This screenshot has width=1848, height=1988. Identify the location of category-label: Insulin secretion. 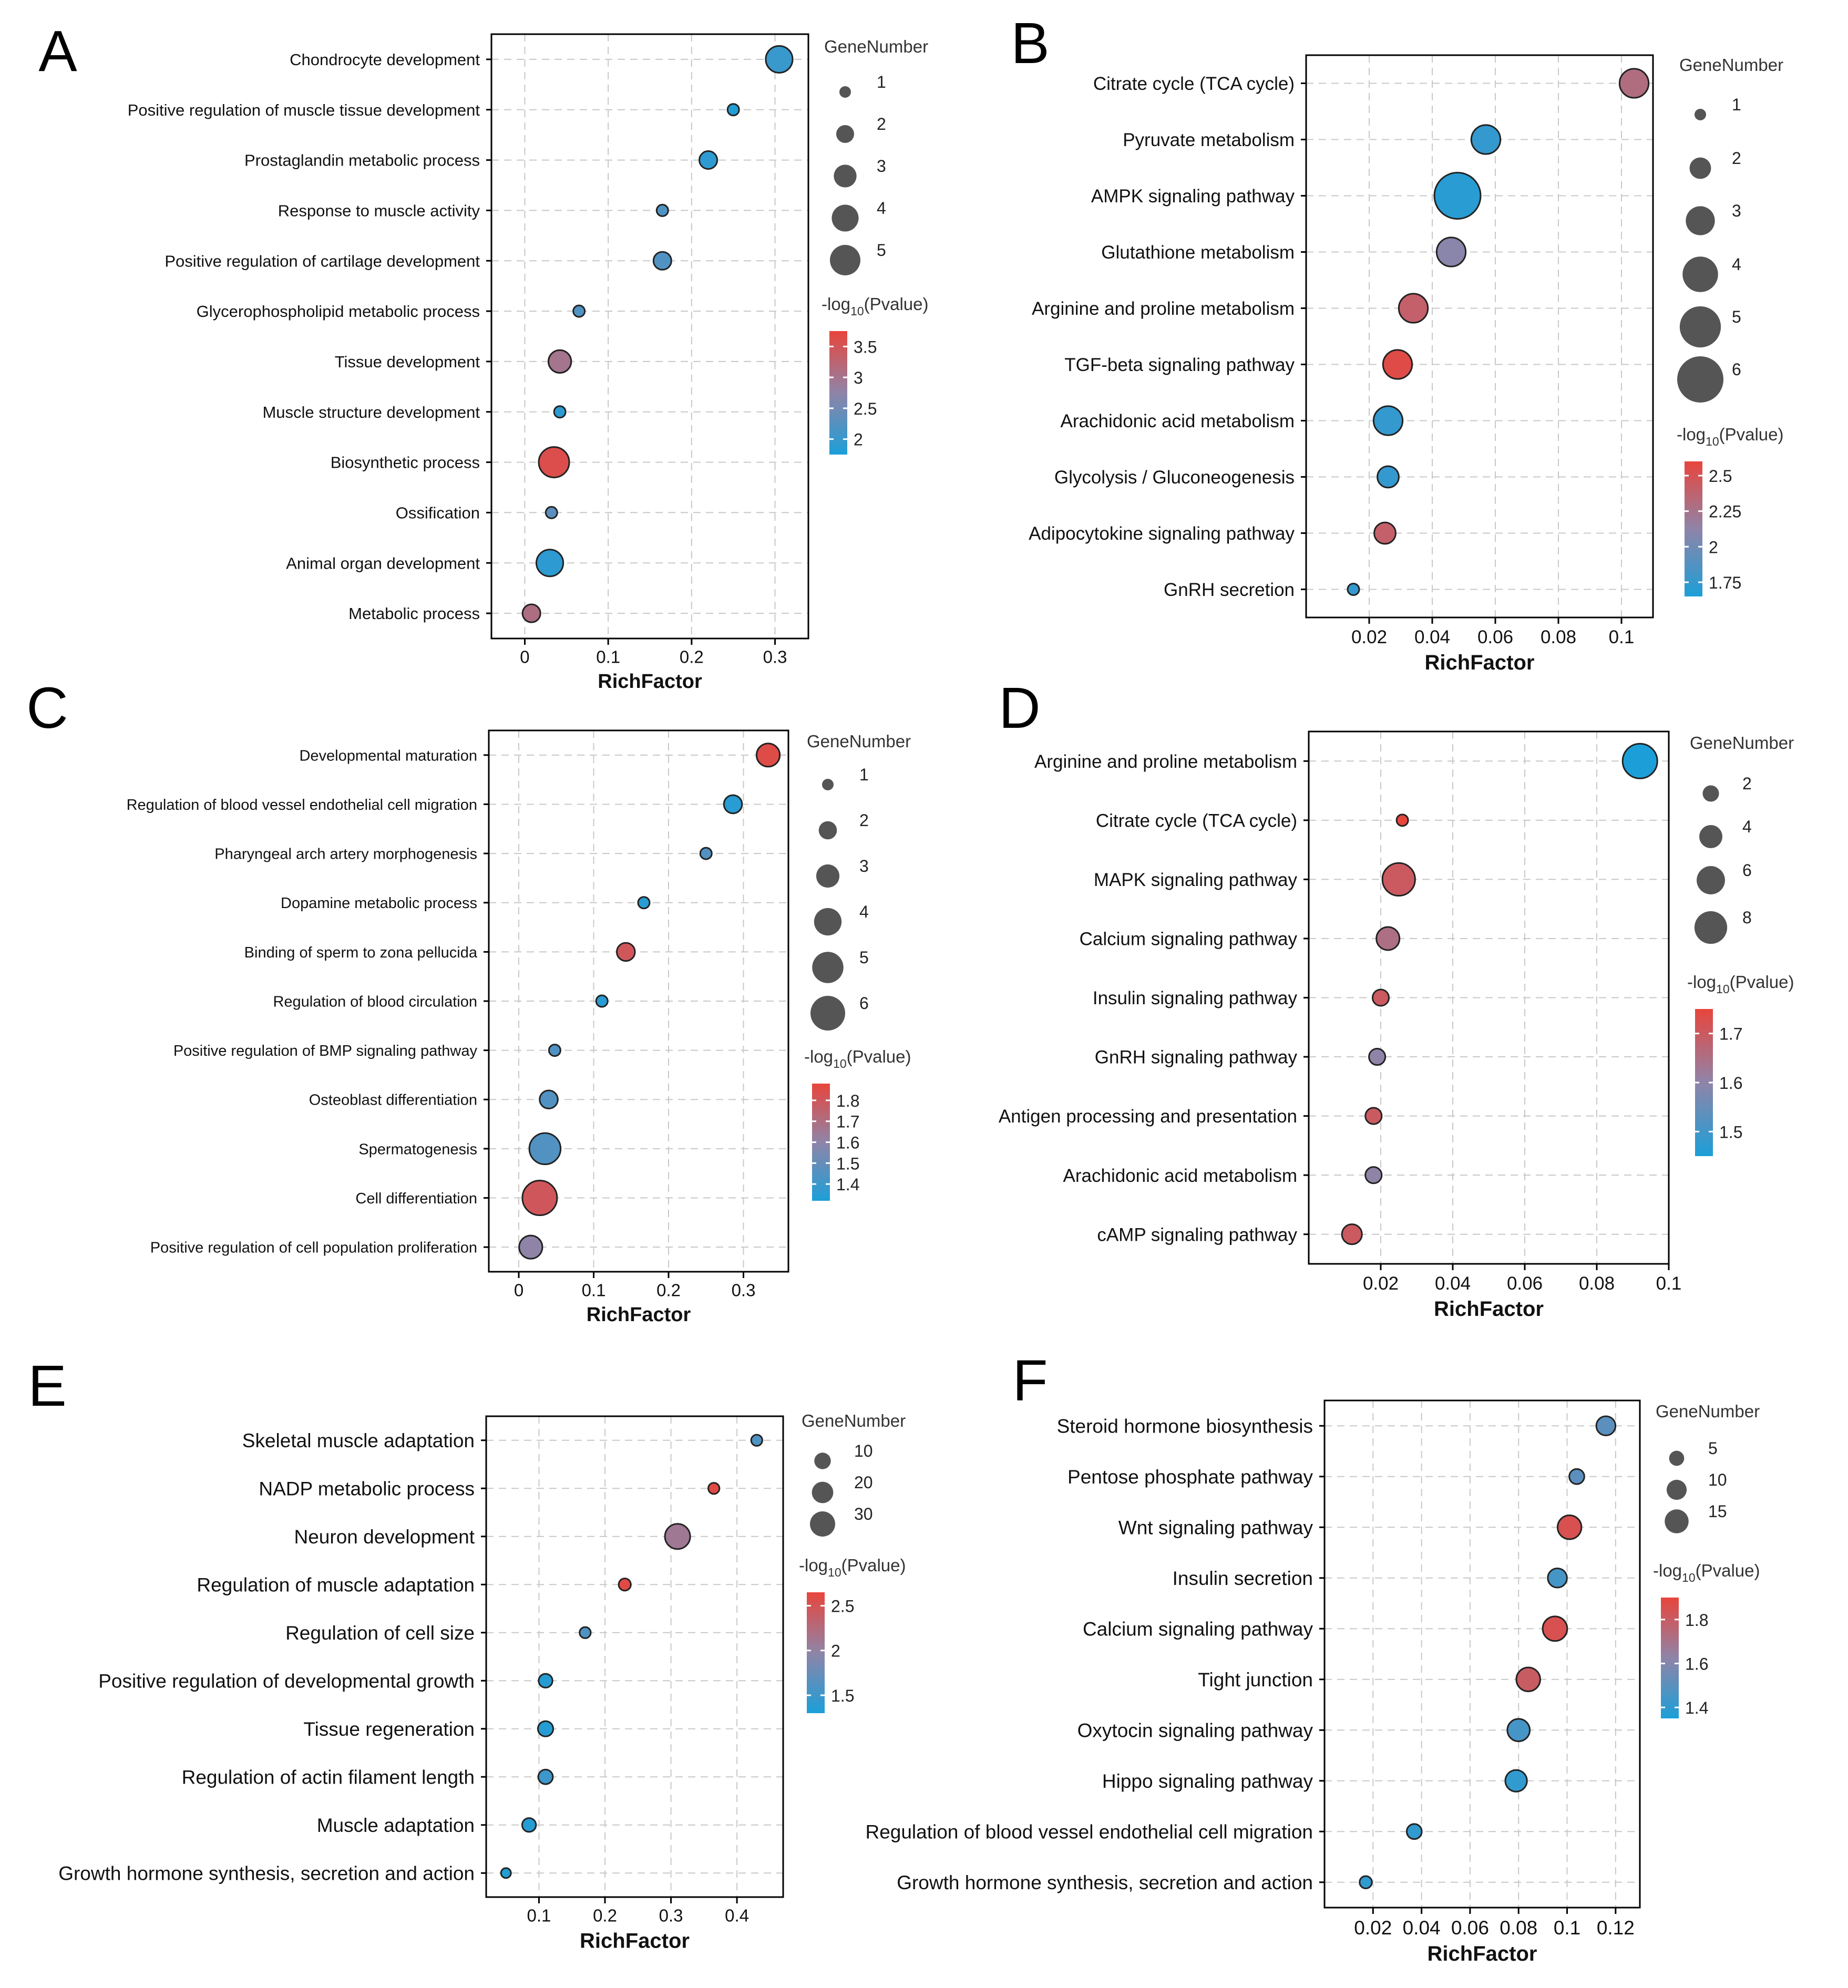
(1243, 1578).